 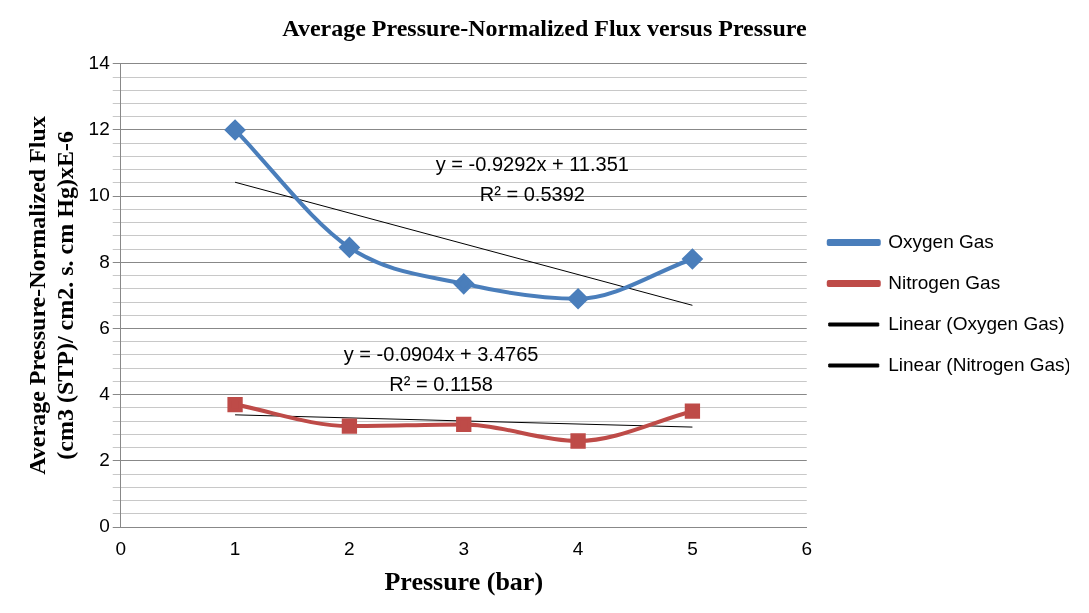 I want to click on annotation: y = -0.9292x + 11.351, so click(x=532, y=164).